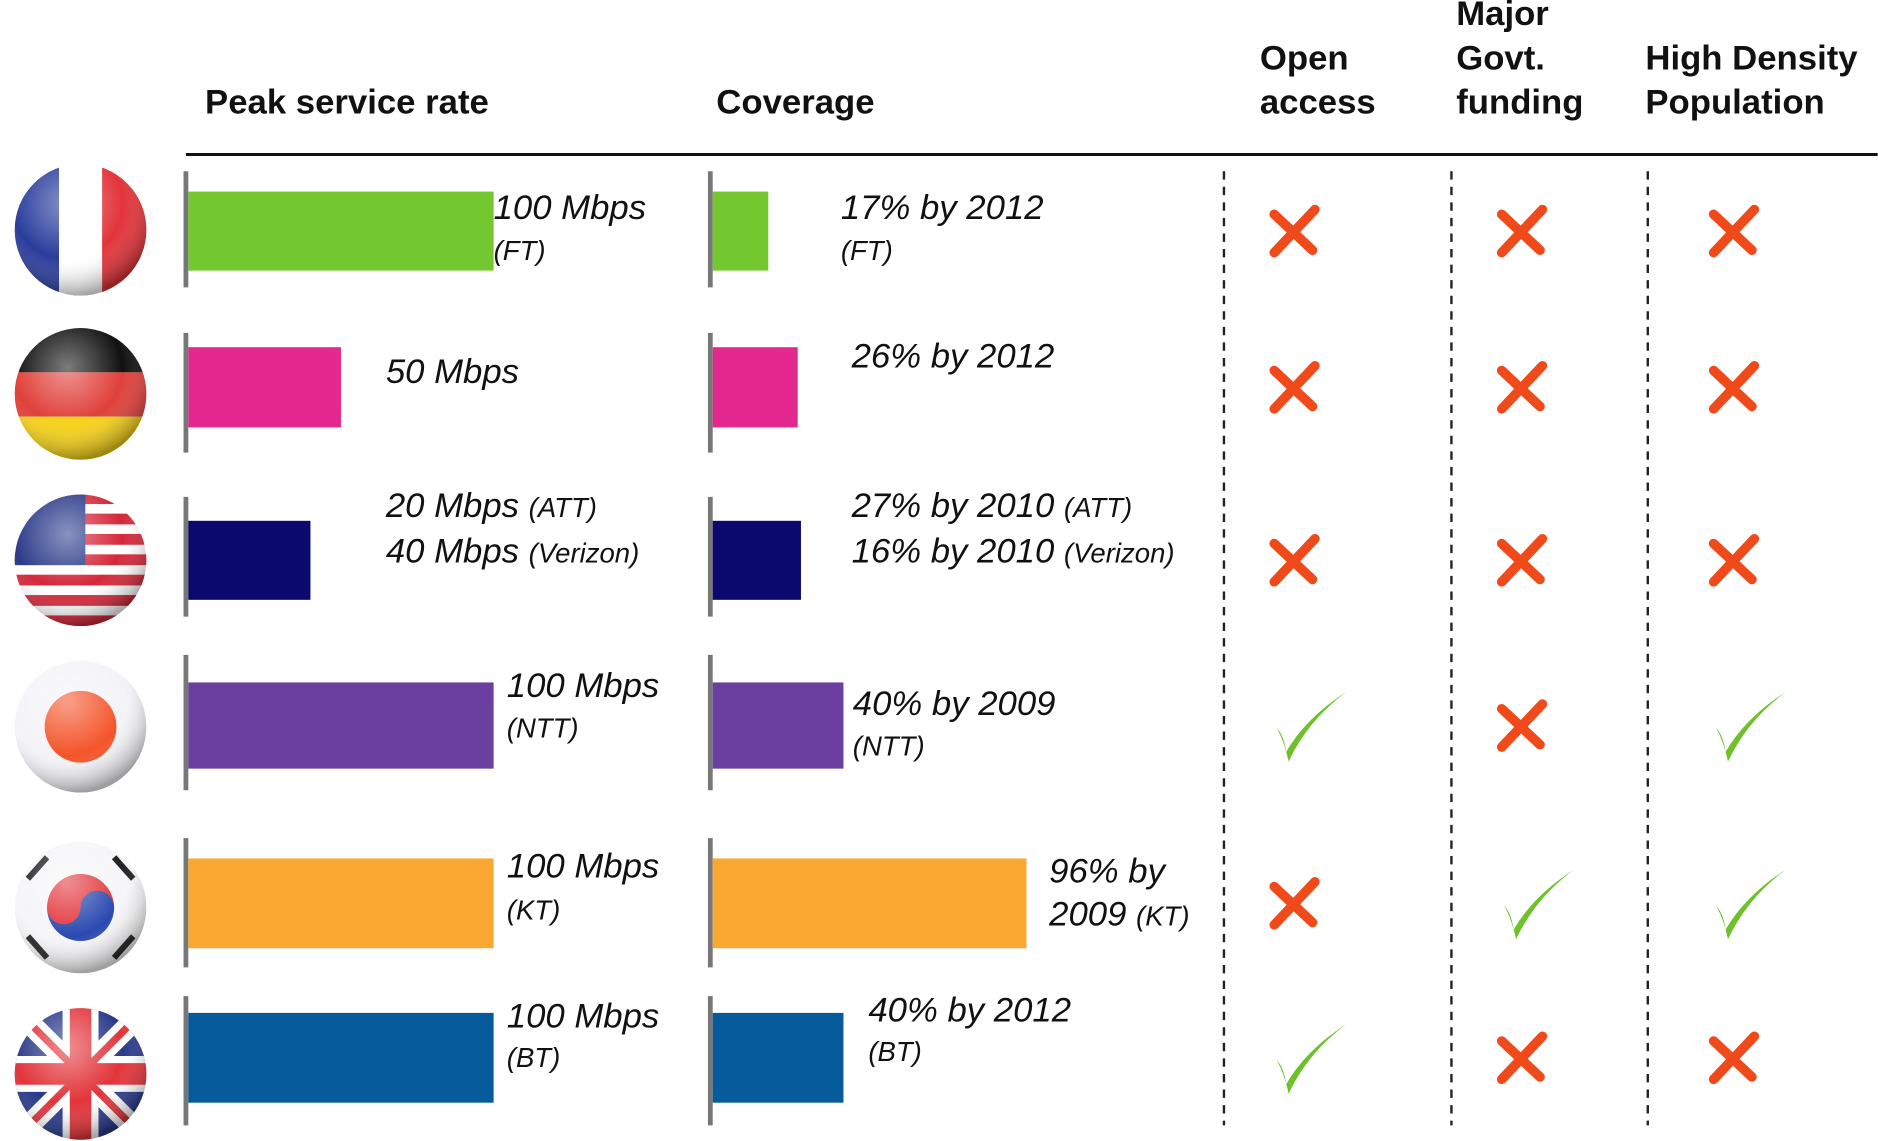 This screenshot has width=1878, height=1141. I want to click on flag-uk, so click(80, 1074).